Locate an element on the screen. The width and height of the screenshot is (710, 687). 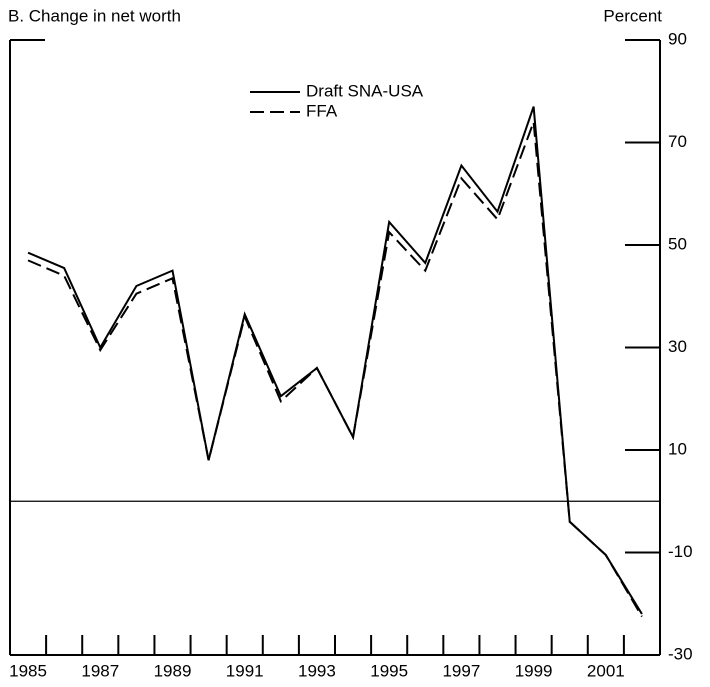
x-tick-label: 1989 is located at coordinates (173, 670).